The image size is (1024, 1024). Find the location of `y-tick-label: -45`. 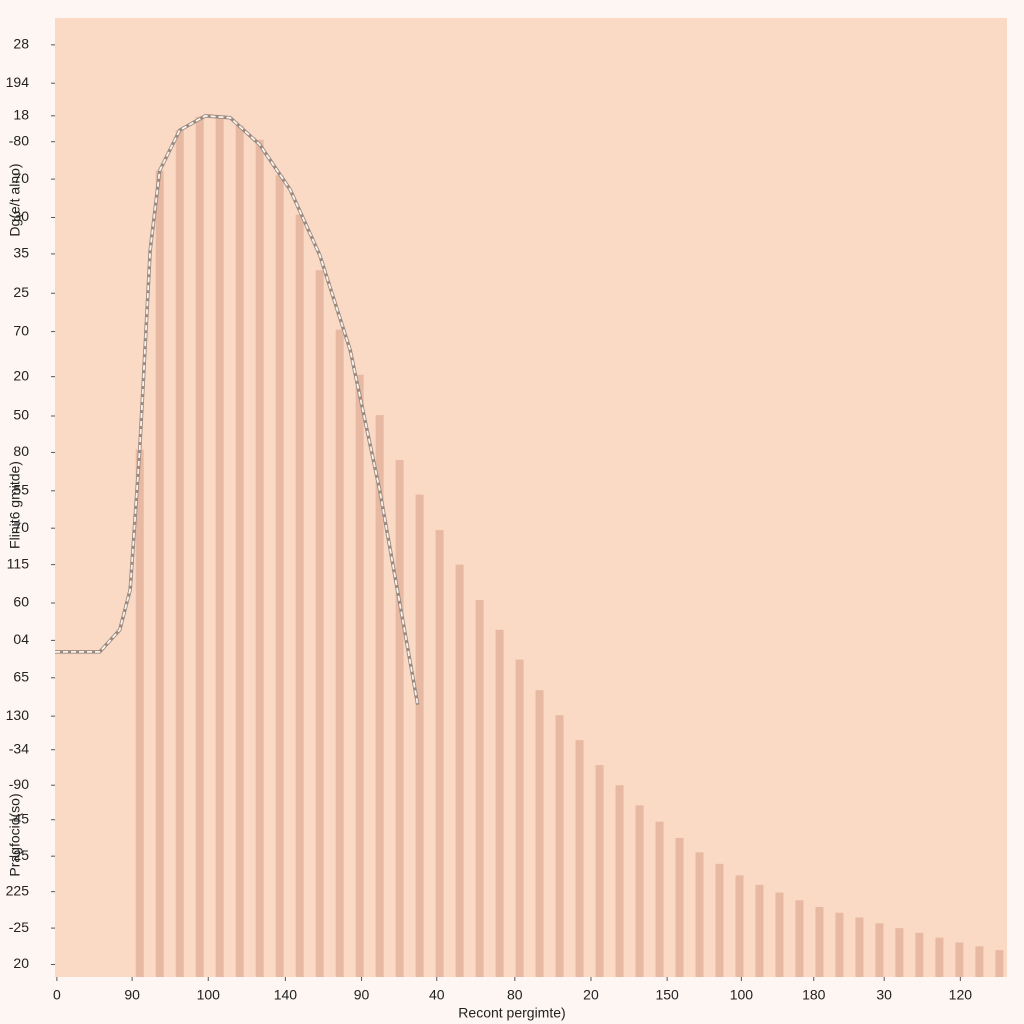

y-tick-label: -45 is located at coordinates (19, 818).